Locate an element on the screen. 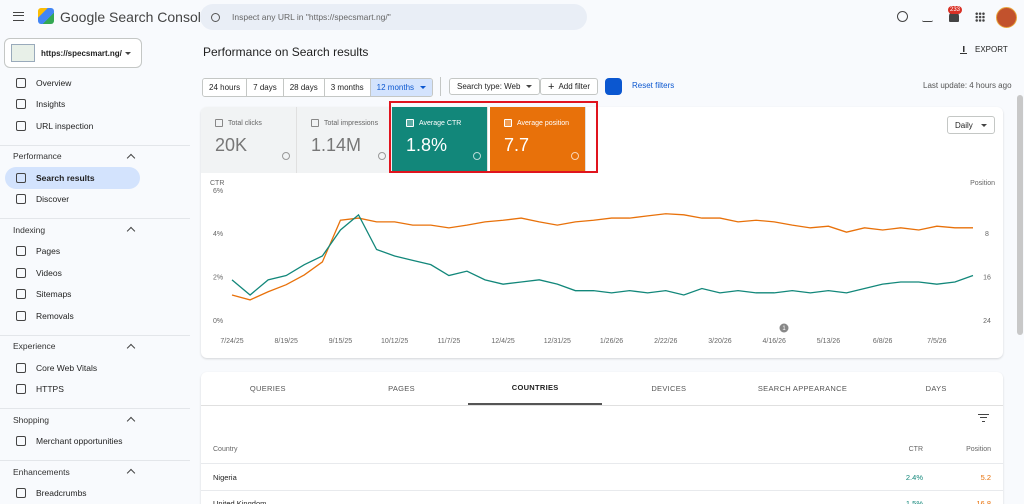  y2-tick-label: 16 is located at coordinates (987, 278).